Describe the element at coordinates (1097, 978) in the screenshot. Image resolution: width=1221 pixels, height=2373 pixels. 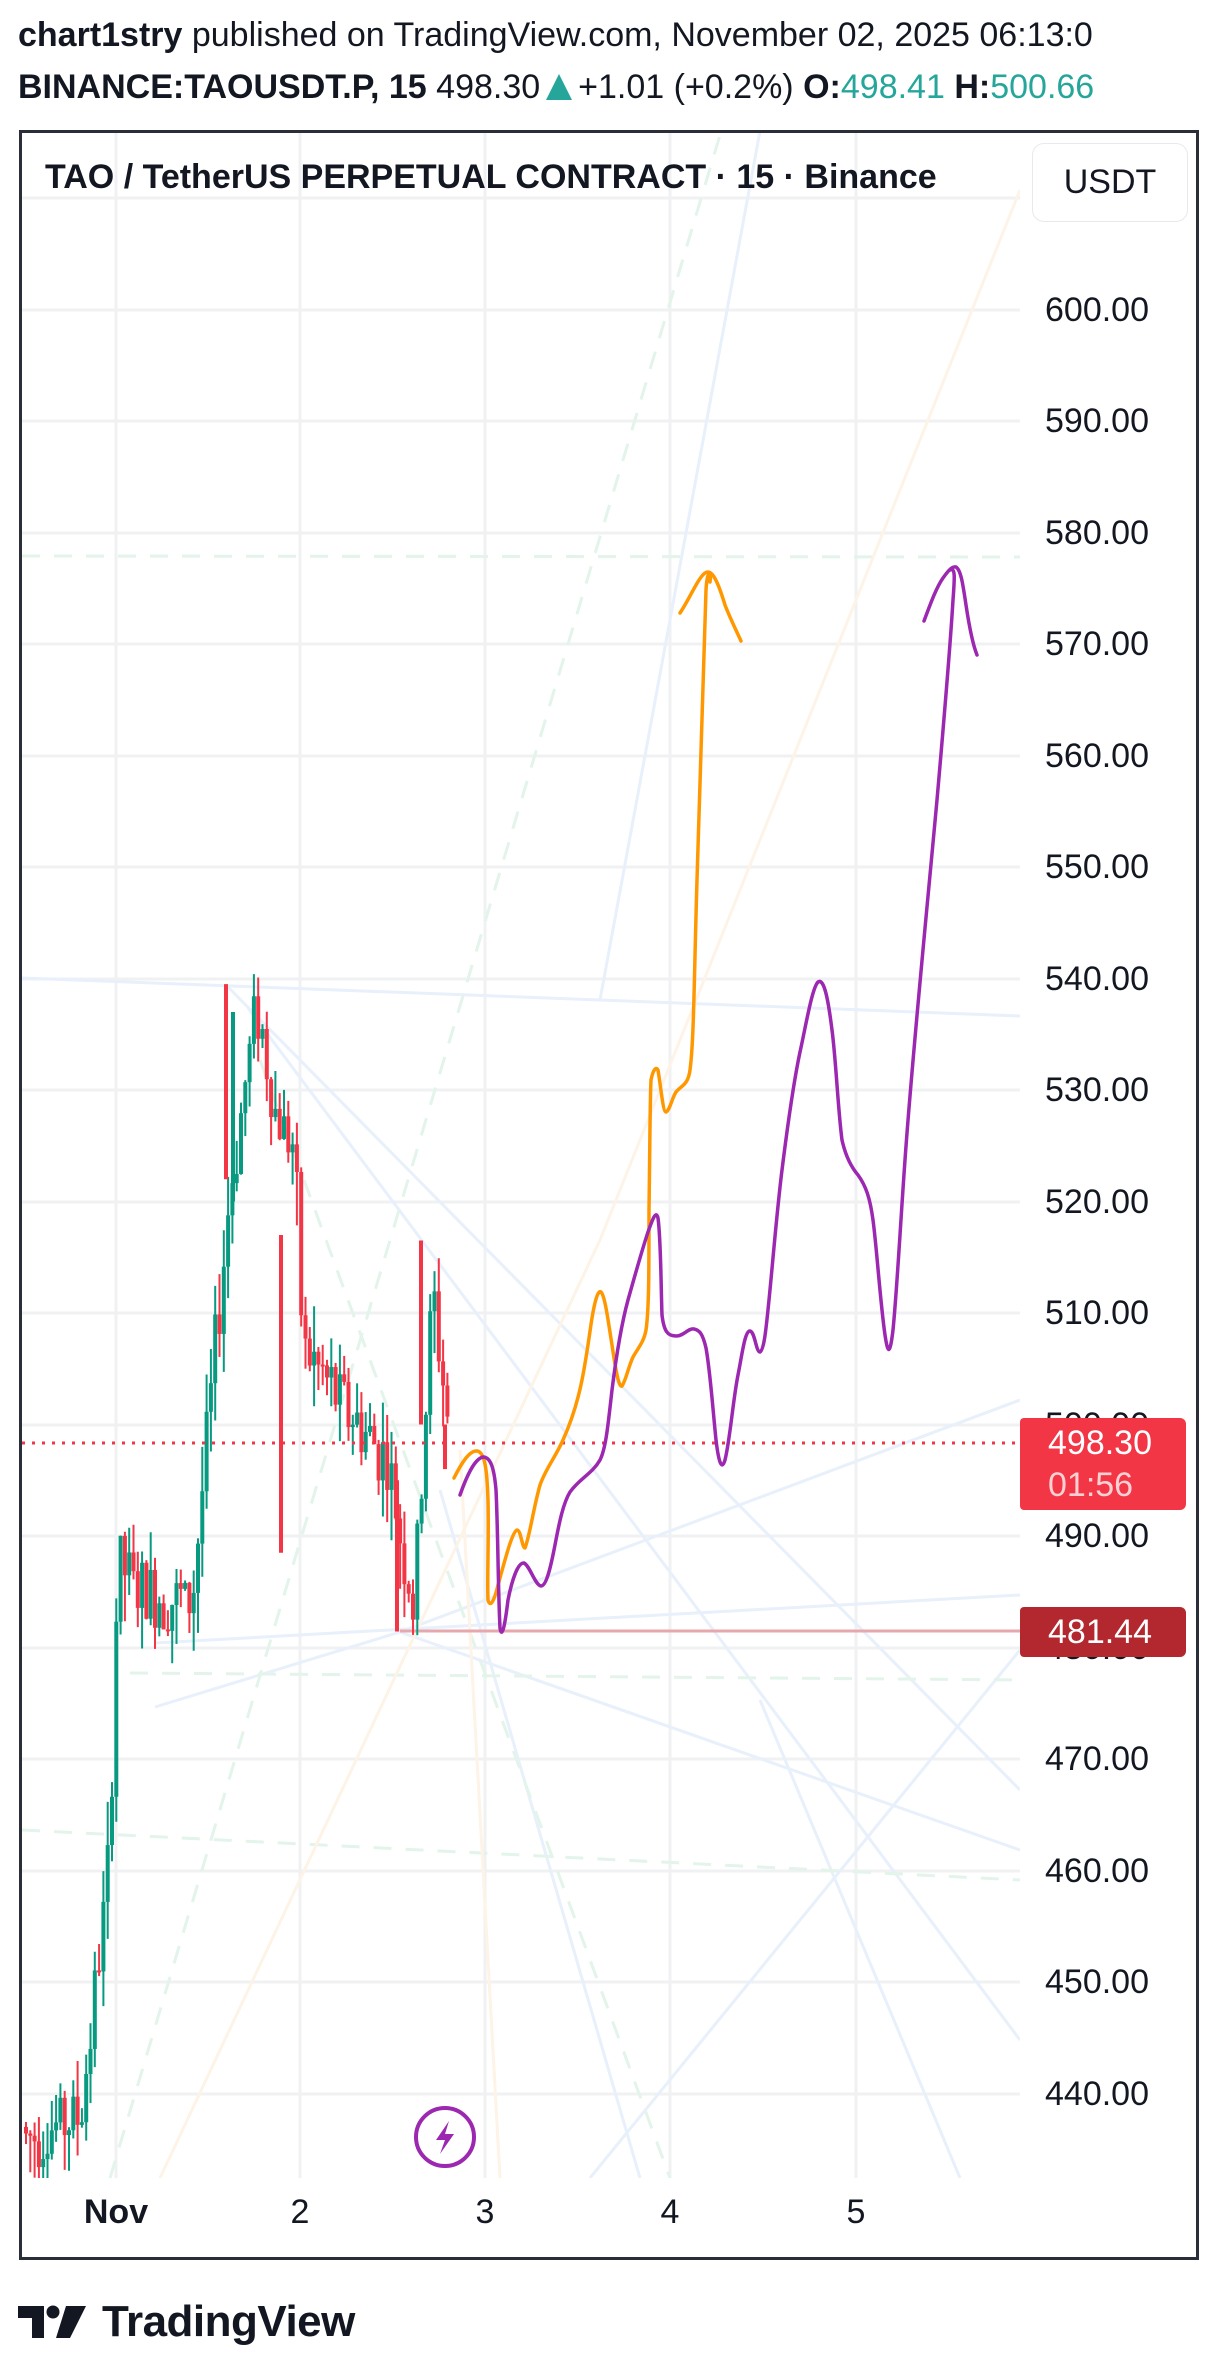
I see `price-axis-label: 540.00` at that location.